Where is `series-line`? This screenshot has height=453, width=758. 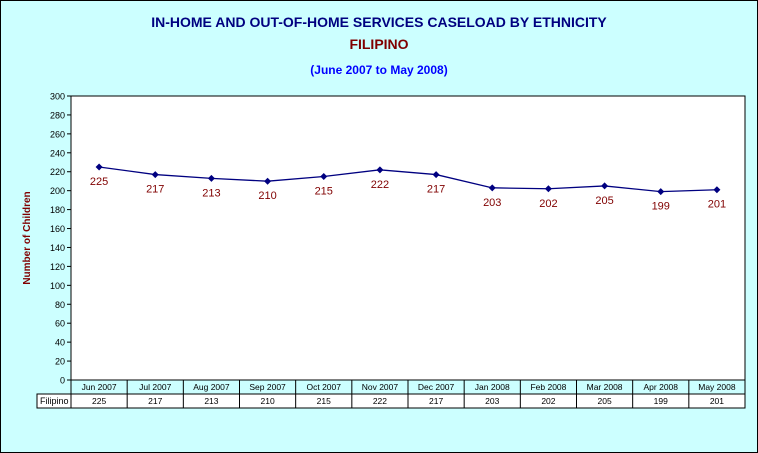
series-line is located at coordinates (407, 179).